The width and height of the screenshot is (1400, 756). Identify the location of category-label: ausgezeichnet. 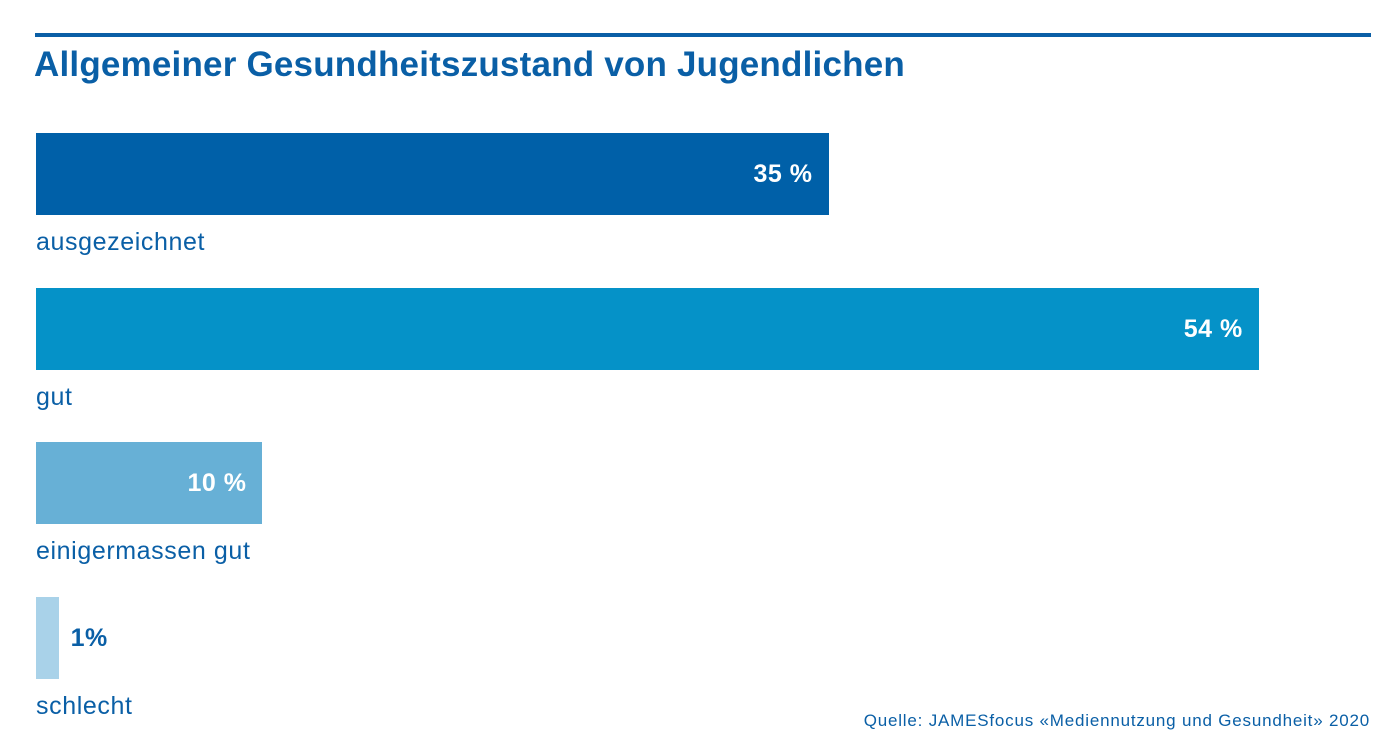
(121, 242).